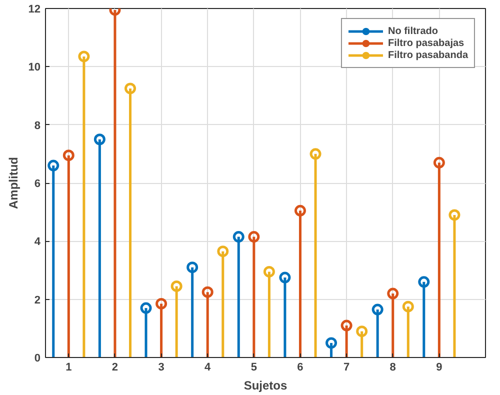  Describe the element at coordinates (115, 368) in the screenshot. I see `x-tick-label: 2` at that location.